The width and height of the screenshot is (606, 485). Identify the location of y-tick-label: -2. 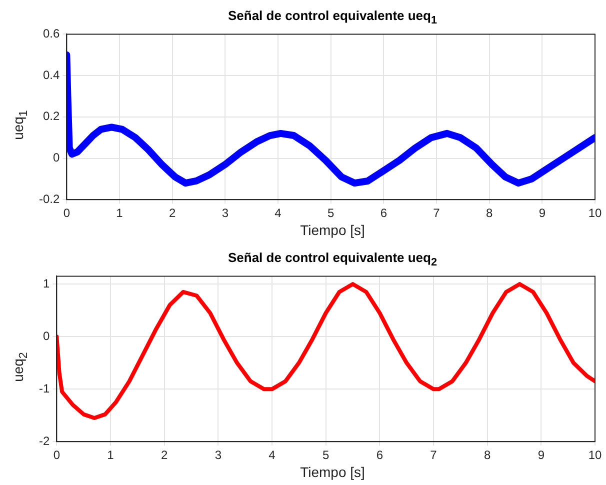
(44, 441).